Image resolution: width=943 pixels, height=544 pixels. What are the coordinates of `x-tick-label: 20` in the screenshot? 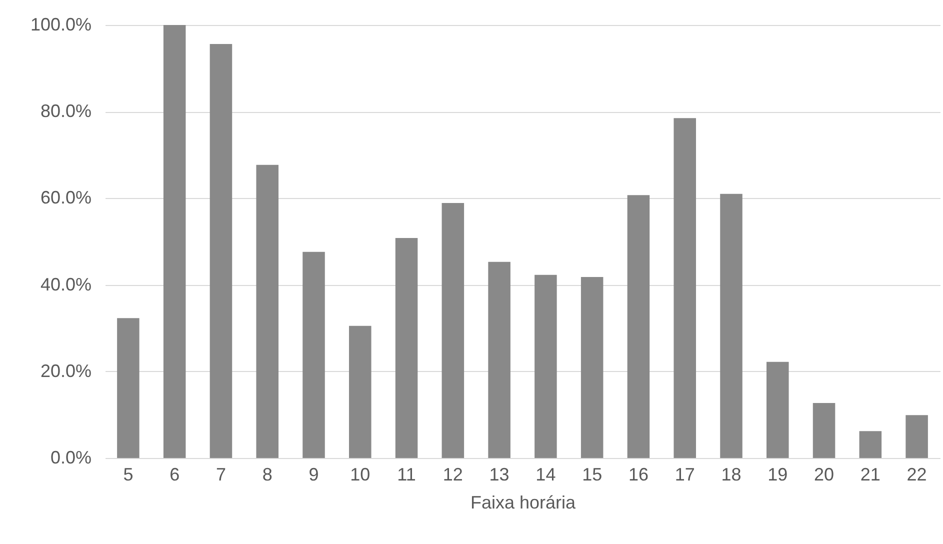 It's located at (824, 474).